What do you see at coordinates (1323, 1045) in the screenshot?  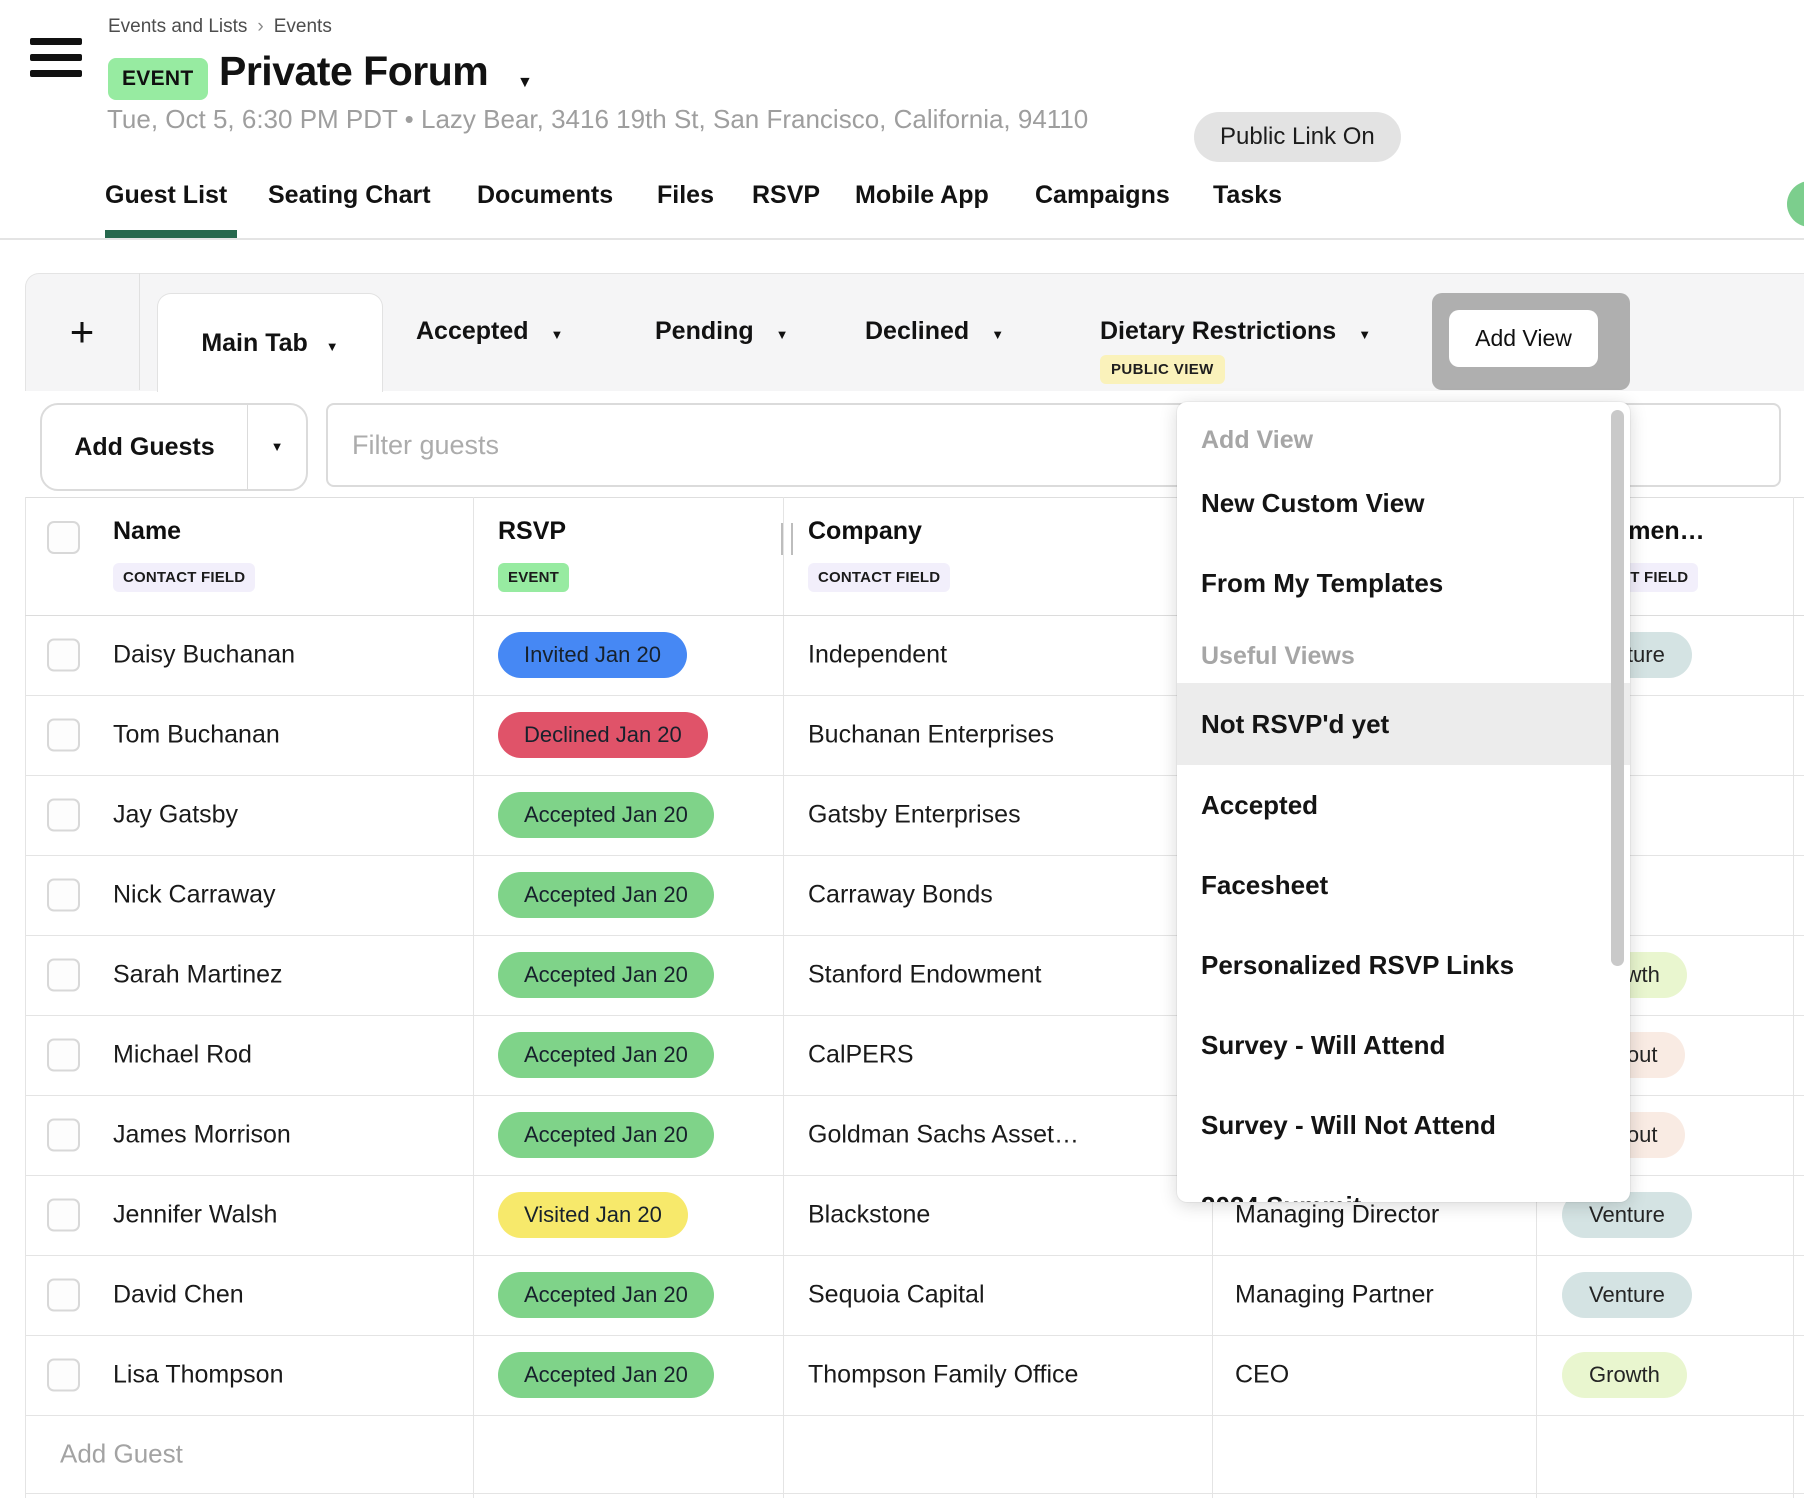 I see `menu-item-survey-will-attend: Survey - Will Attend` at bounding box center [1323, 1045].